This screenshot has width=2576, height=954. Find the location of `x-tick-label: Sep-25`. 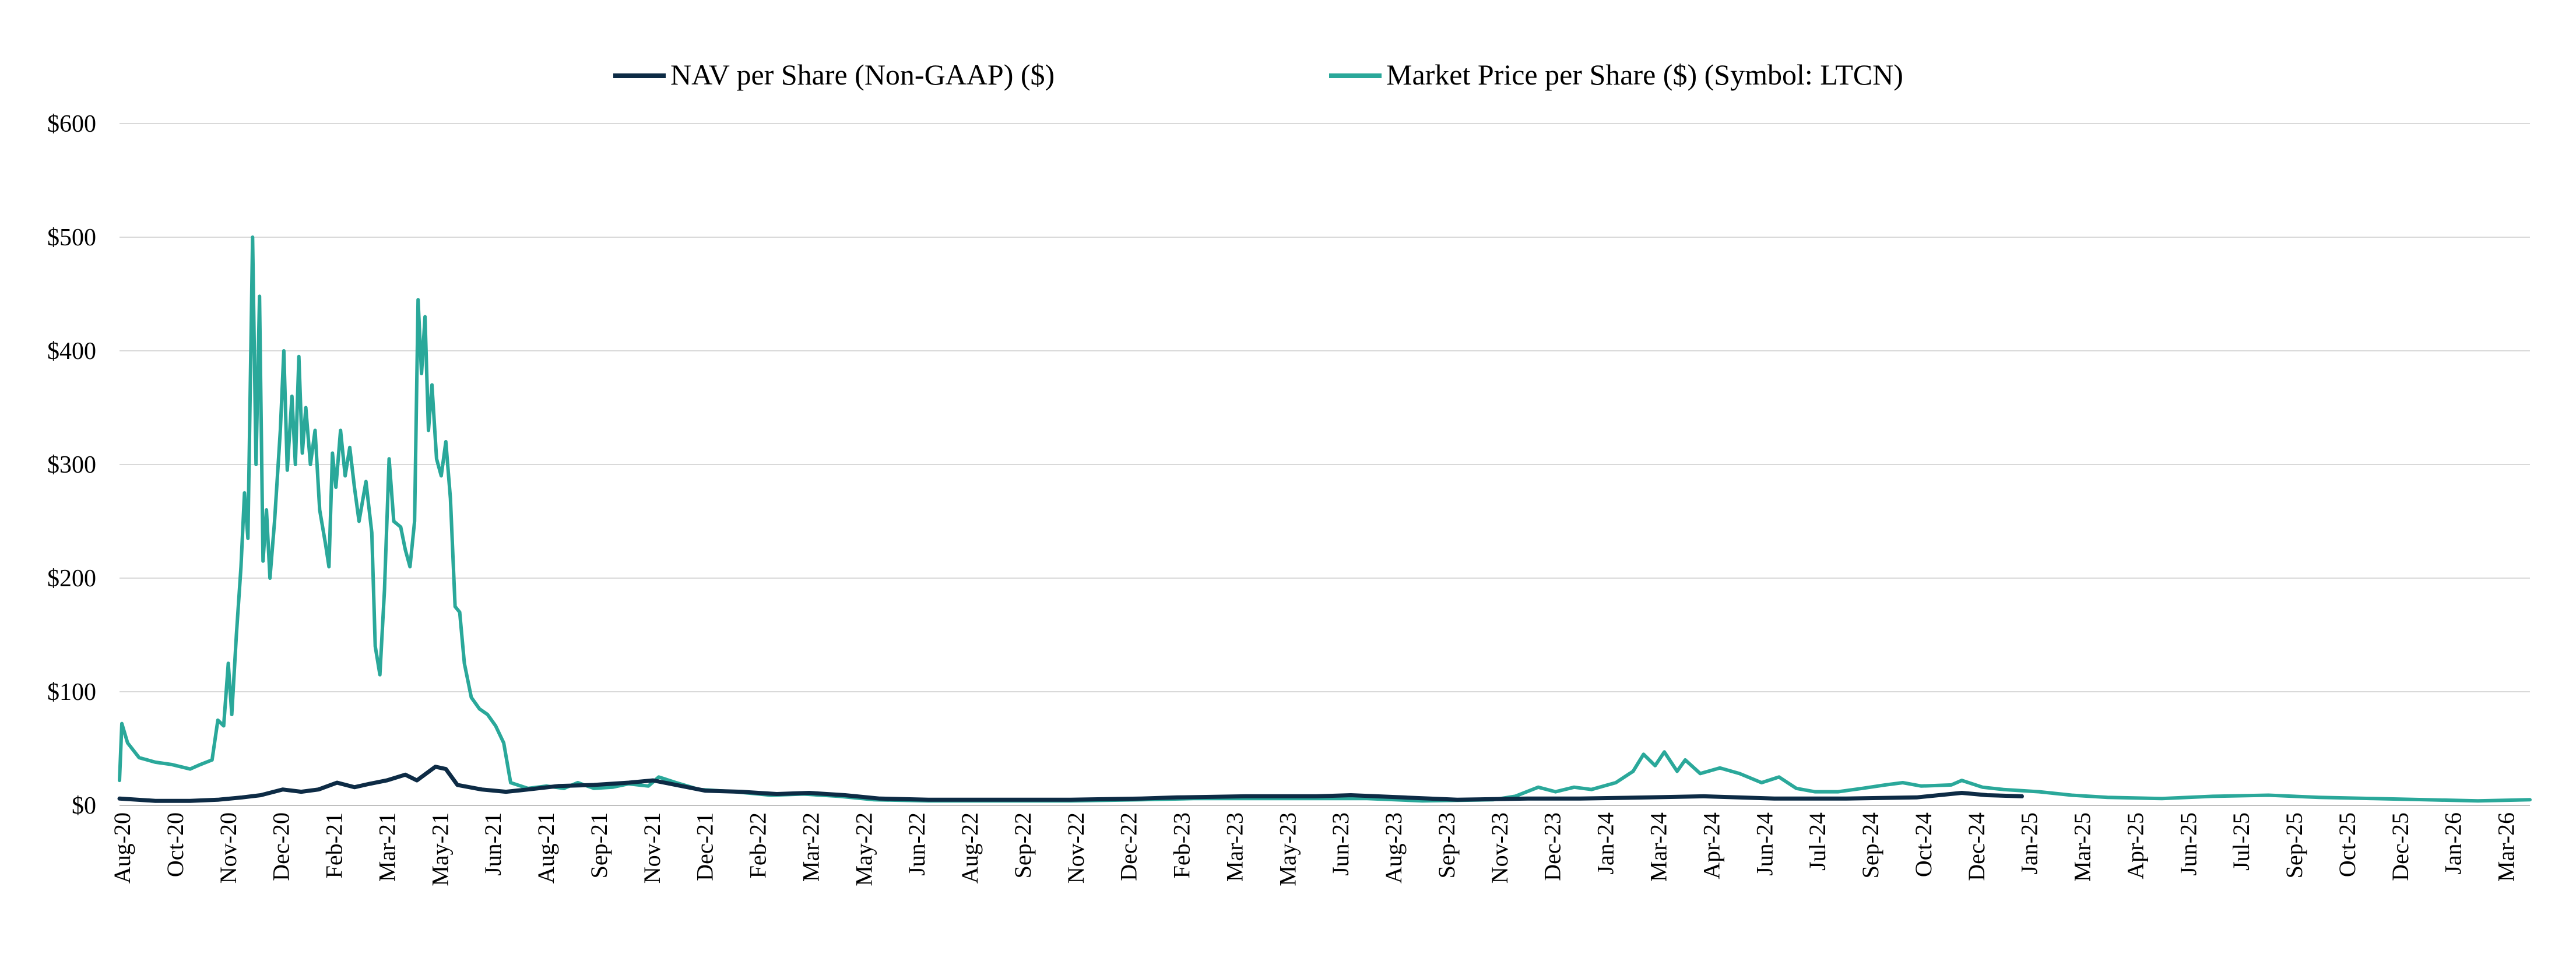

x-tick-label: Sep-25 is located at coordinates (2294, 845).